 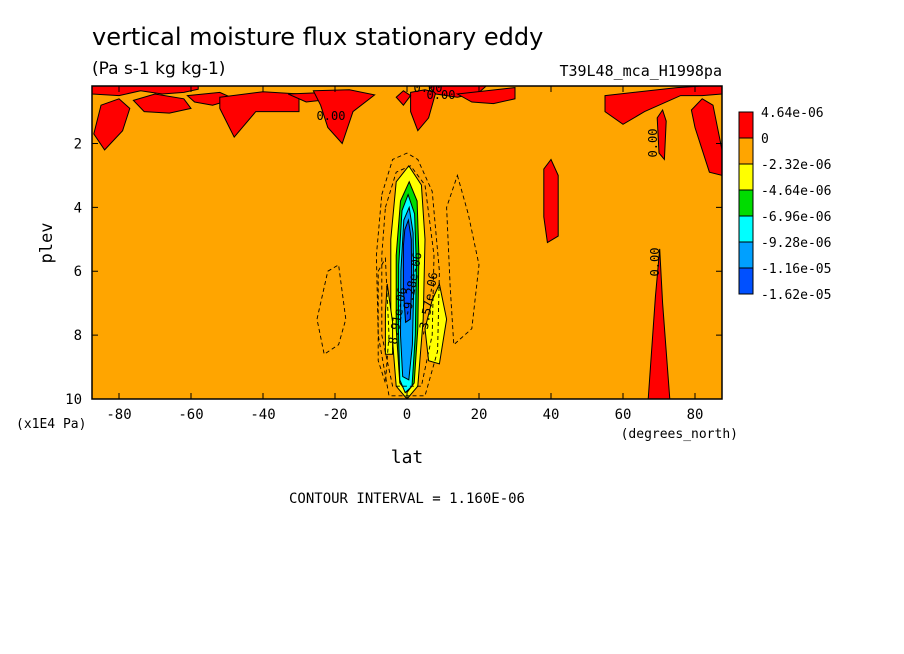 What do you see at coordinates (331, 116) in the screenshot?
I see `contour-label-0: 0.00` at bounding box center [331, 116].